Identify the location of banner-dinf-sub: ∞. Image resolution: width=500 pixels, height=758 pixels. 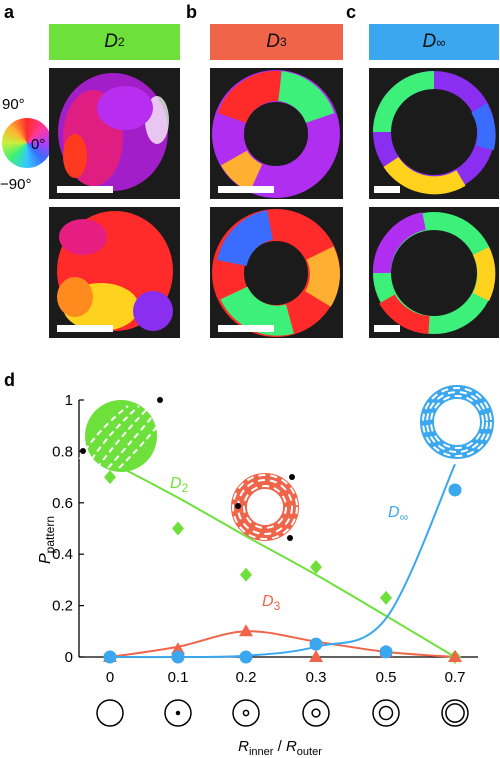
(441, 42).